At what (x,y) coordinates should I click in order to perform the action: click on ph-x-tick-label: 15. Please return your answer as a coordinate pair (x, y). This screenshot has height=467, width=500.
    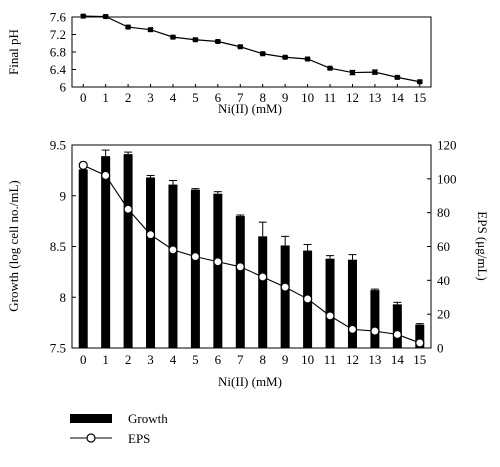
    Looking at the image, I should click on (419, 97).